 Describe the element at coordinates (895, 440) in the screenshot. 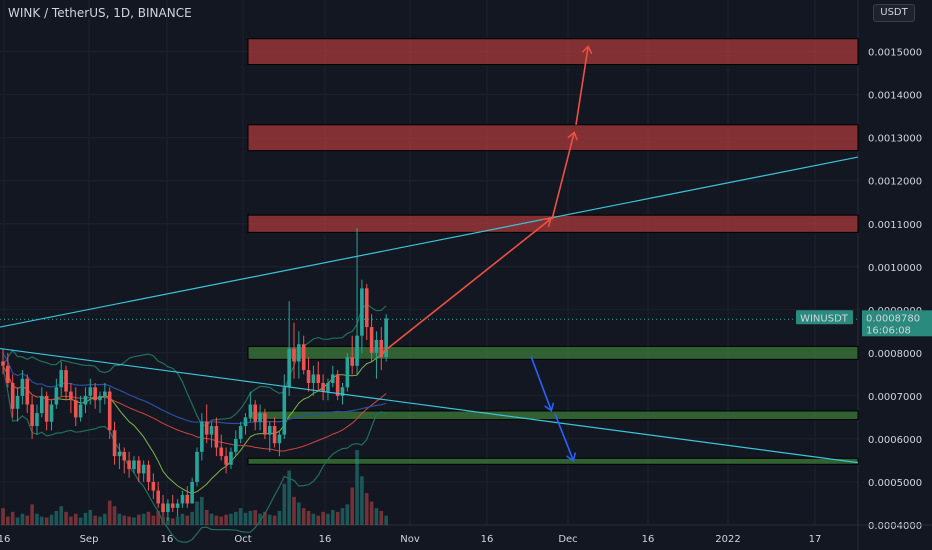

I see `y-tick-label: 0.0006000` at that location.